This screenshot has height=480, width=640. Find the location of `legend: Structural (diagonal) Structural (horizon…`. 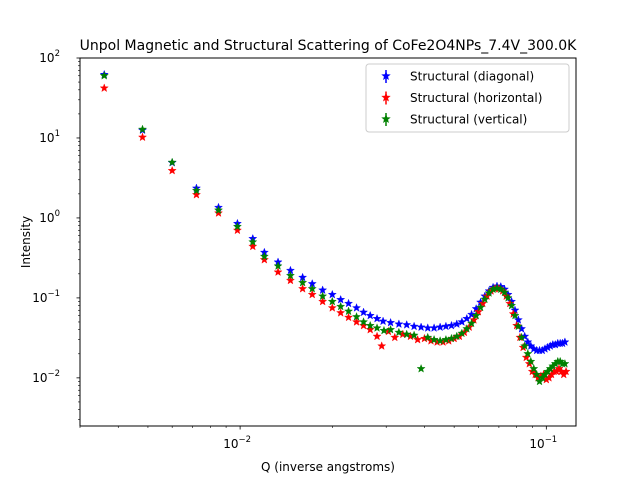

legend: Structural (diagonal) Structural (horizon… is located at coordinates (467, 98).